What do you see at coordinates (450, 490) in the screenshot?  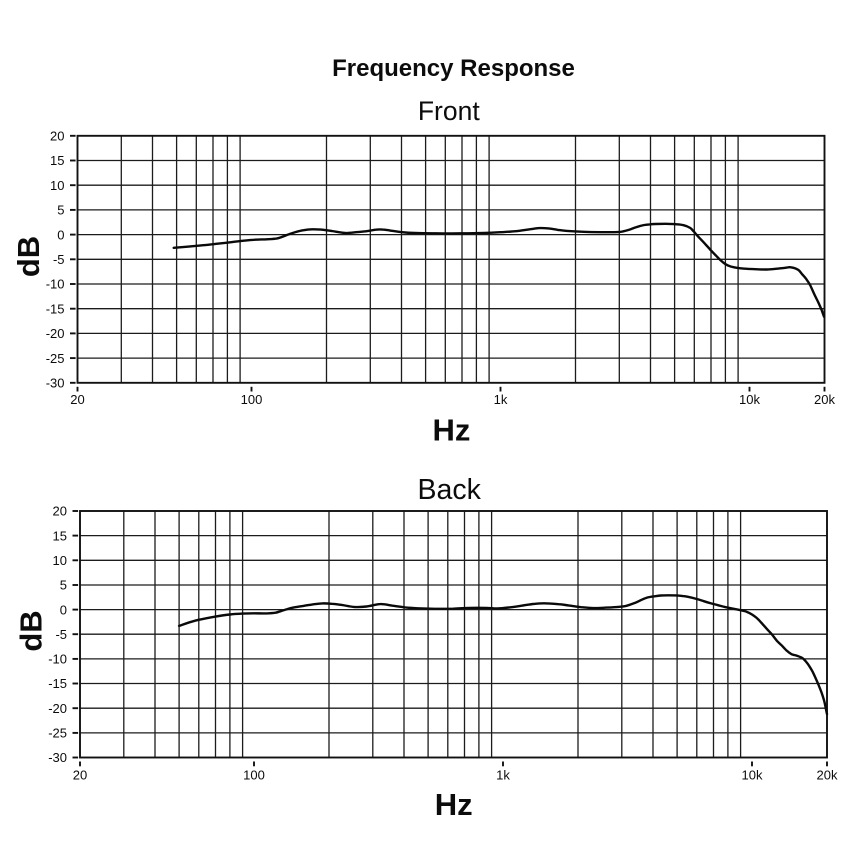 I see `svg-text: Back` at bounding box center [450, 490].